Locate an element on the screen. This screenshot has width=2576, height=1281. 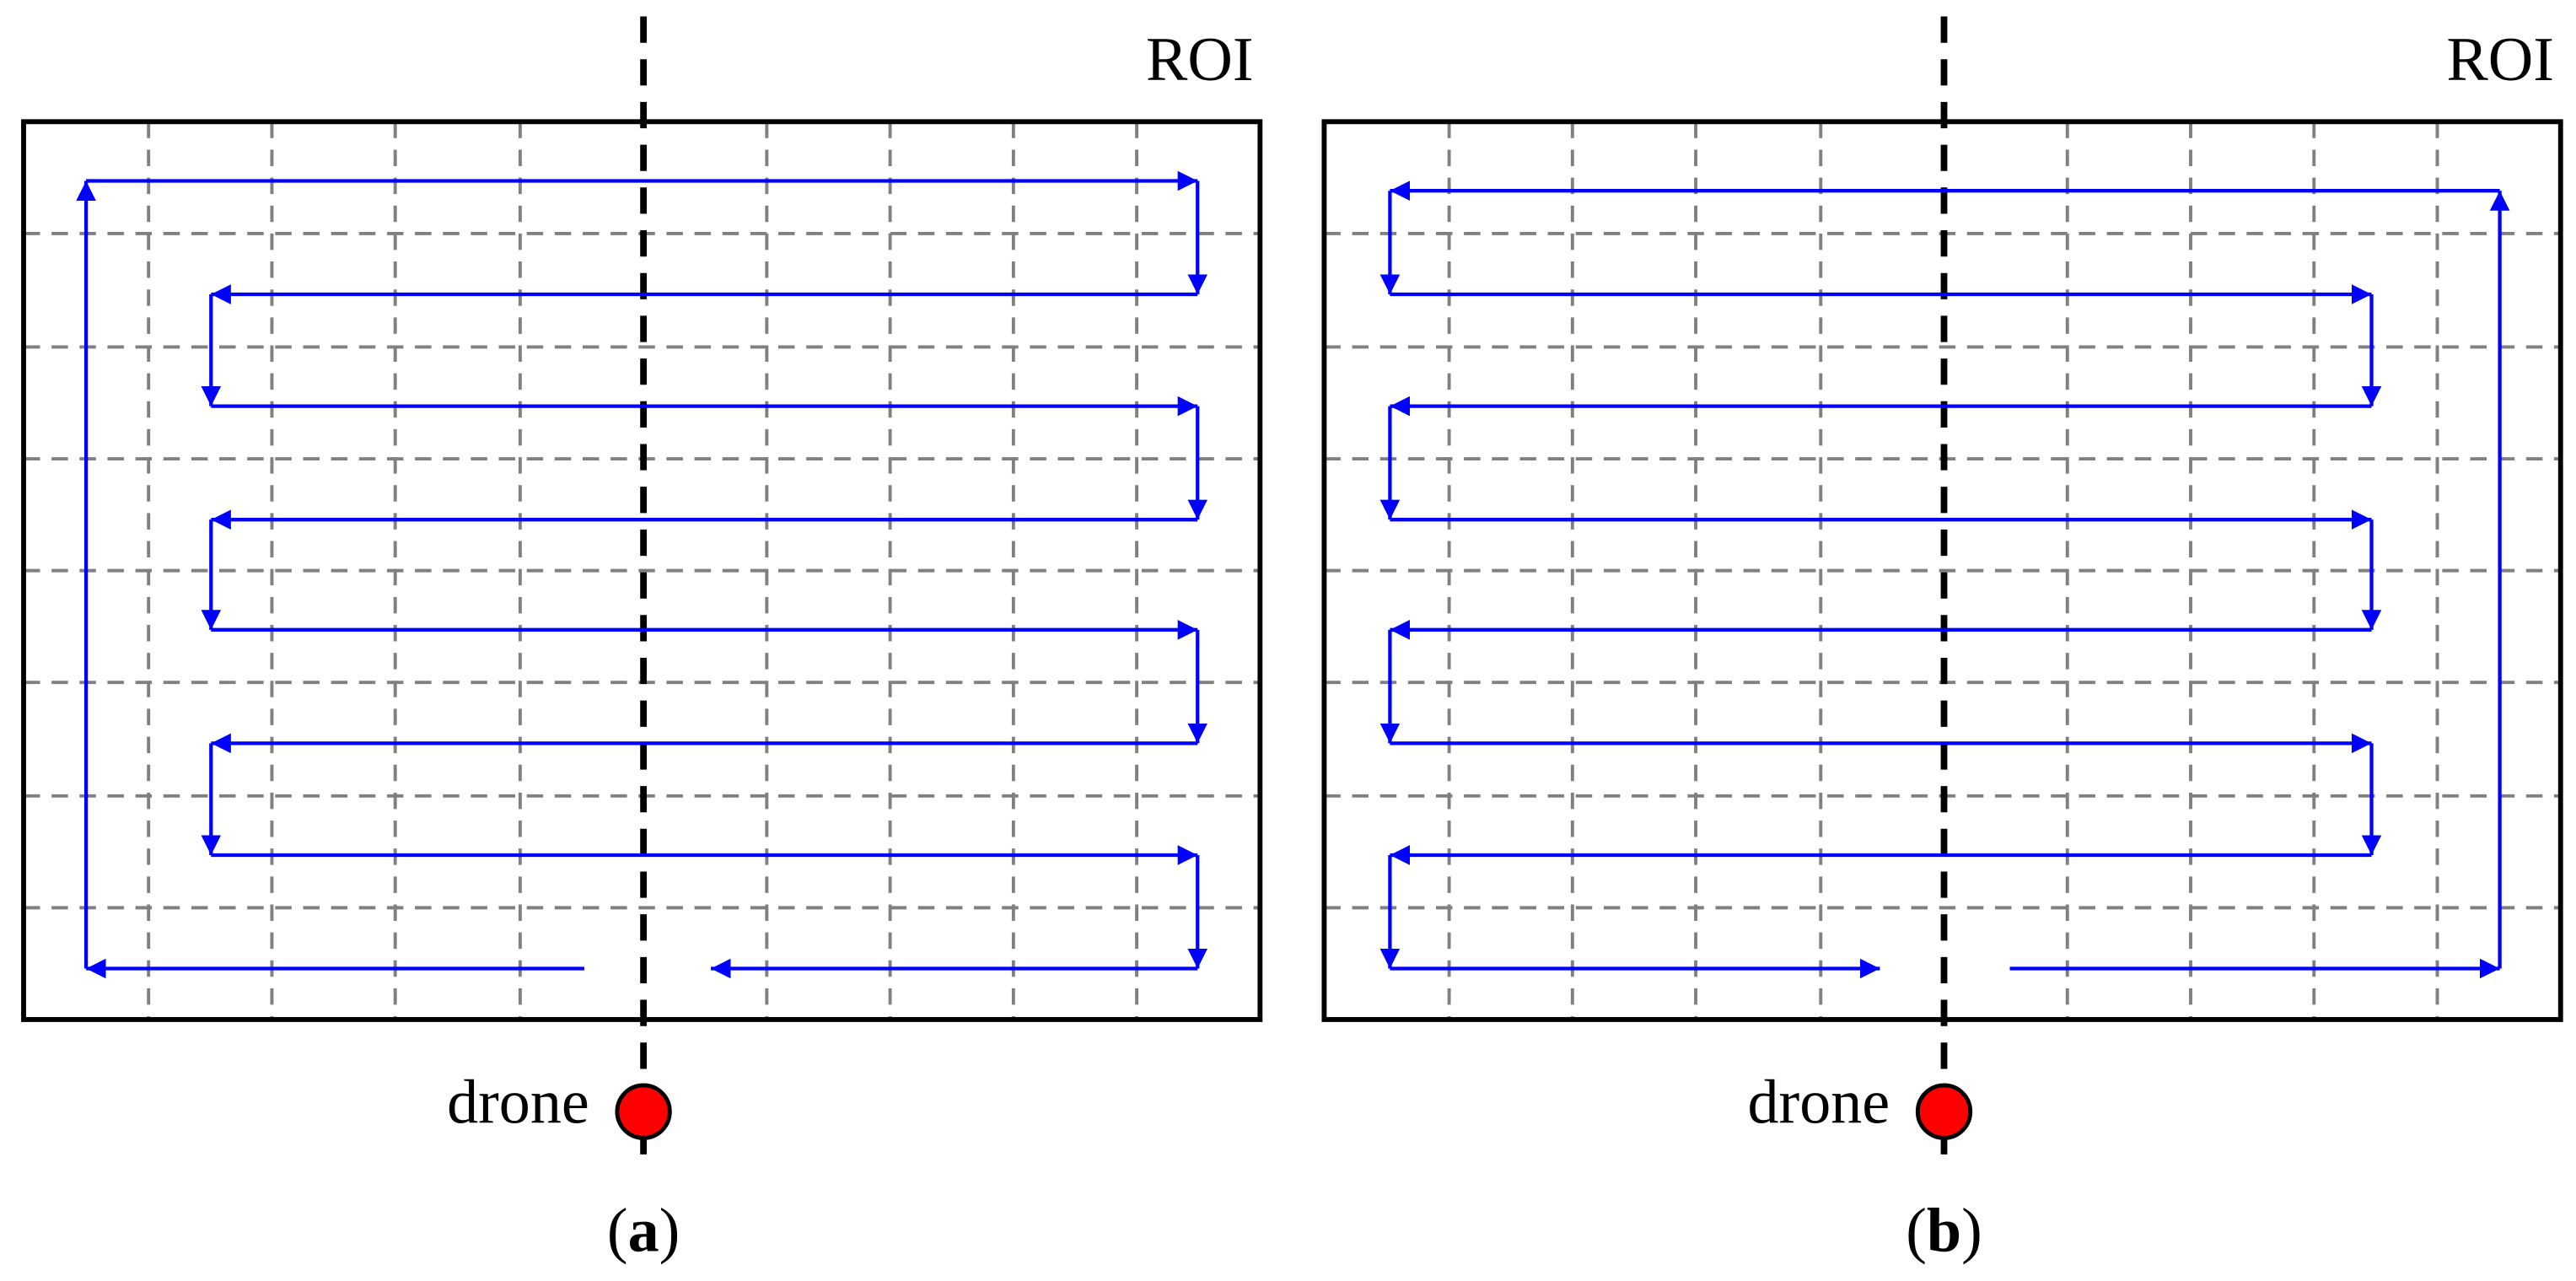
caption: (a) is located at coordinates (643, 1230).